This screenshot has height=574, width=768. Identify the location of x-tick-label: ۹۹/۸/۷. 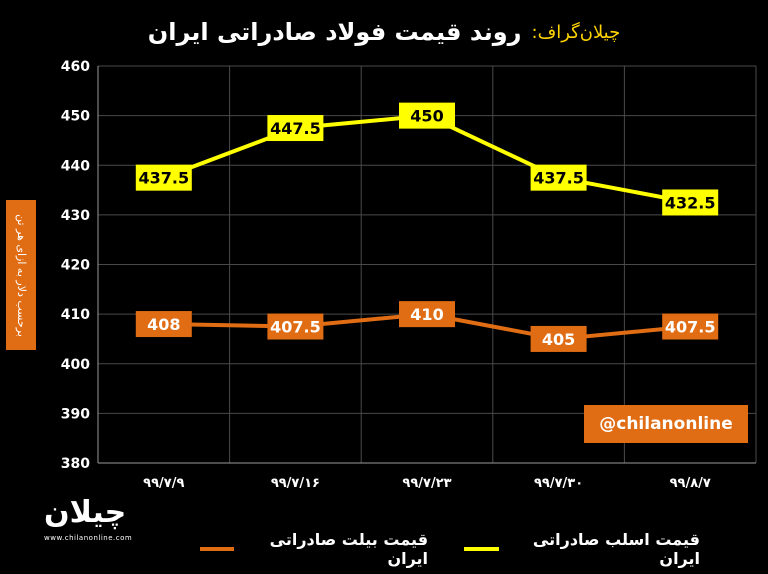
(690, 483).